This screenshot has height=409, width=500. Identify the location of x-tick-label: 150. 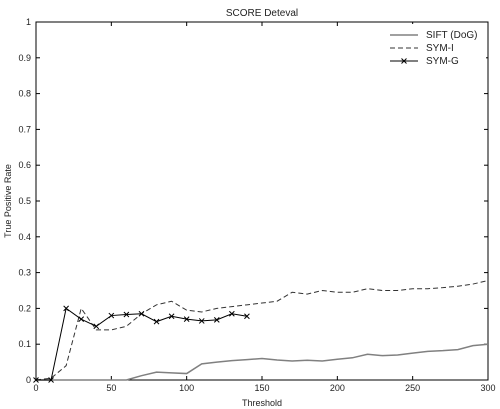
(261, 388).